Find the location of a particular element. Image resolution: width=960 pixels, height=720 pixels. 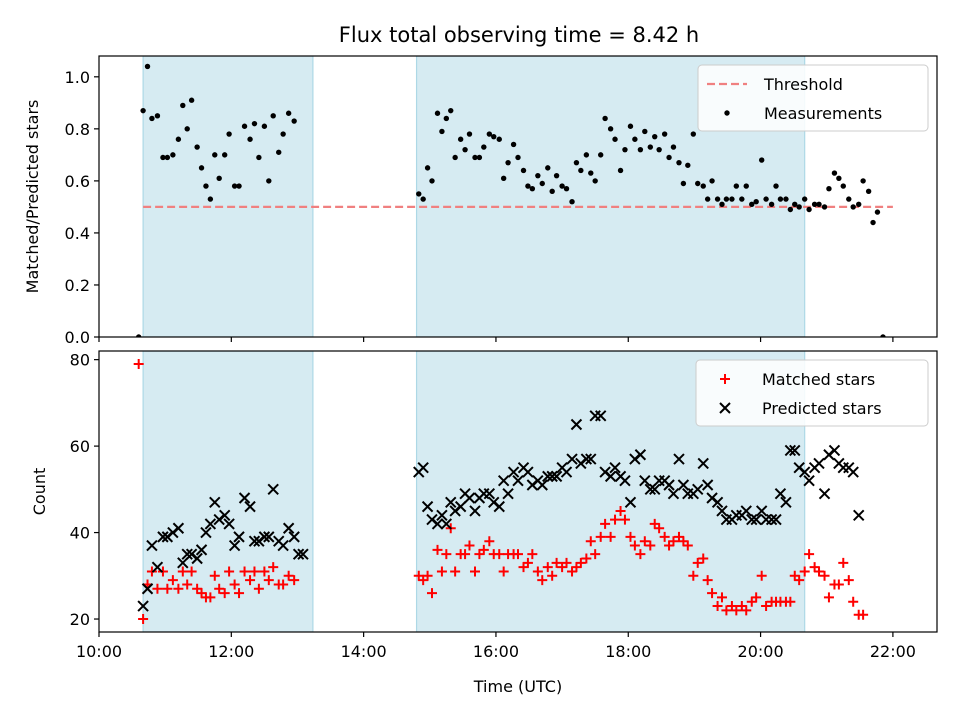

legend: Matched stars Predicted stars is located at coordinates (812, 393).